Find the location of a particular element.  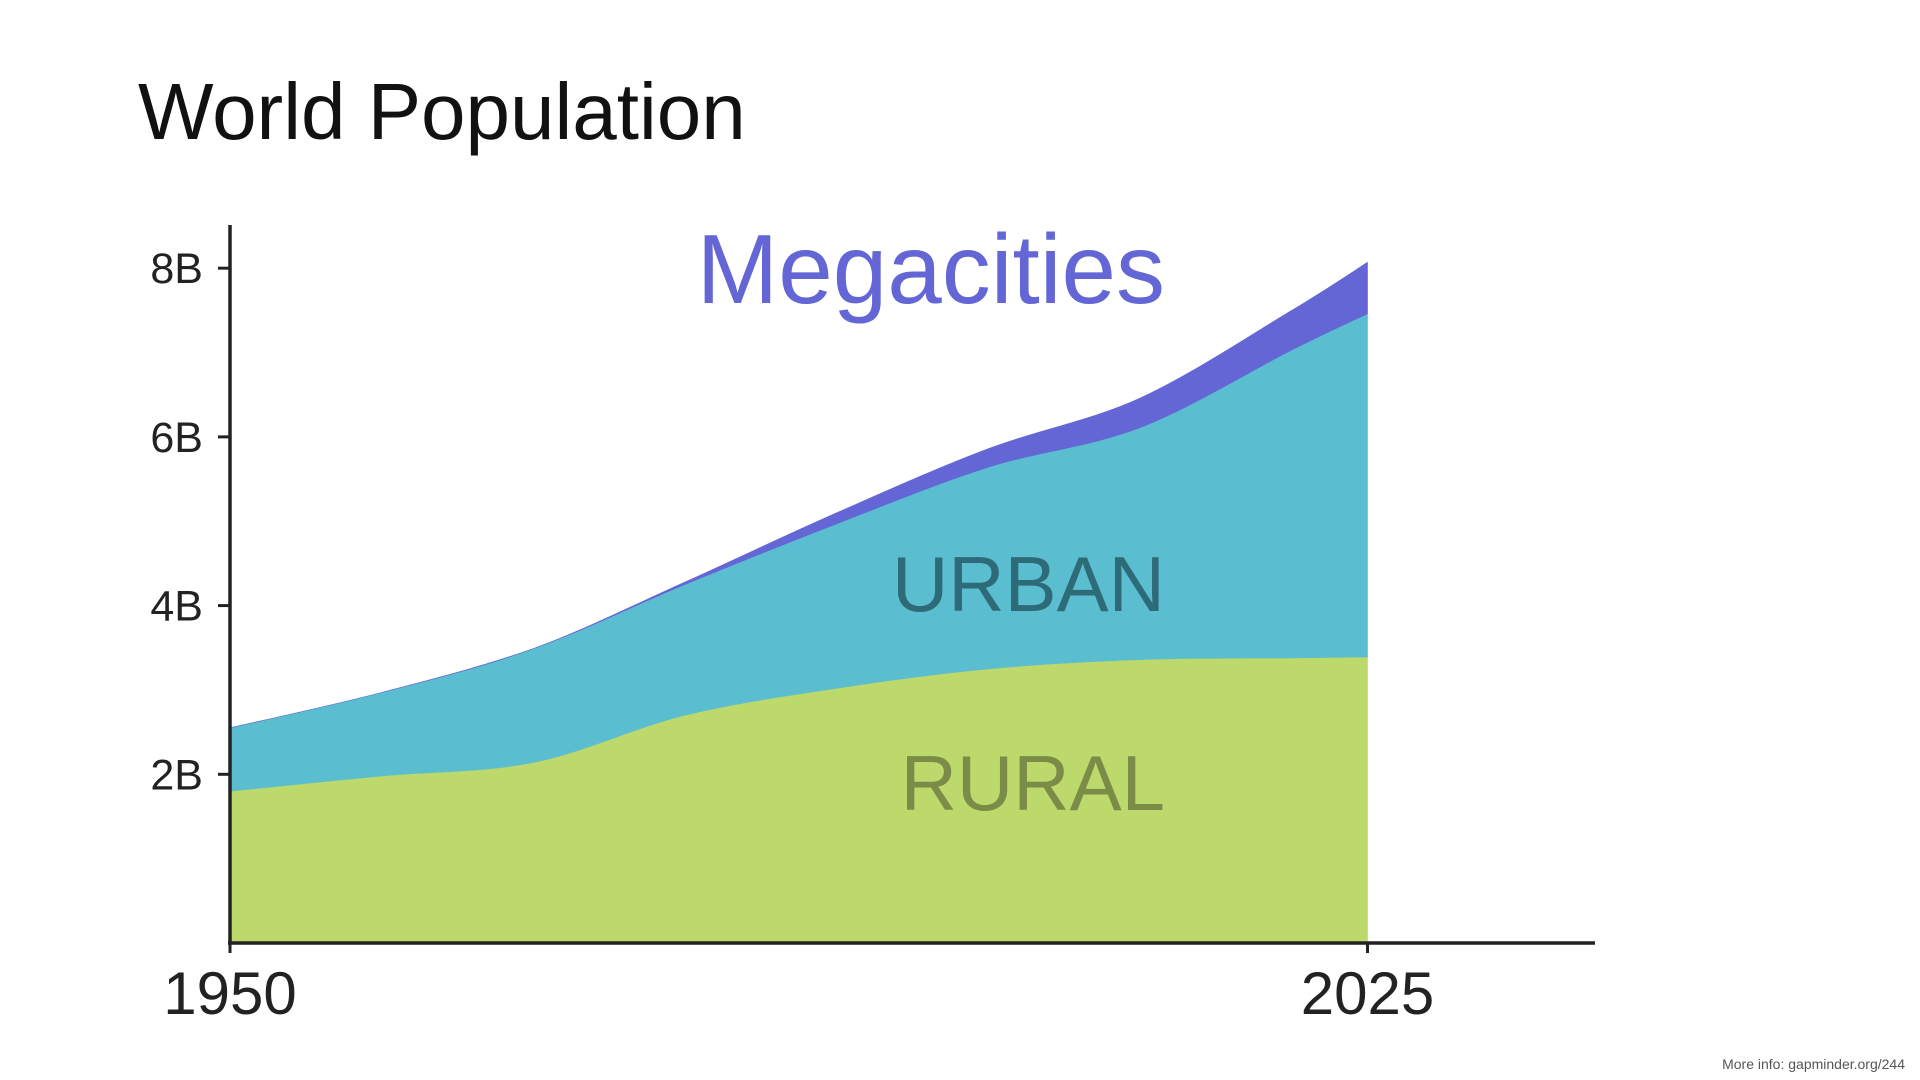

y-tick-label: 2B is located at coordinates (176, 775).